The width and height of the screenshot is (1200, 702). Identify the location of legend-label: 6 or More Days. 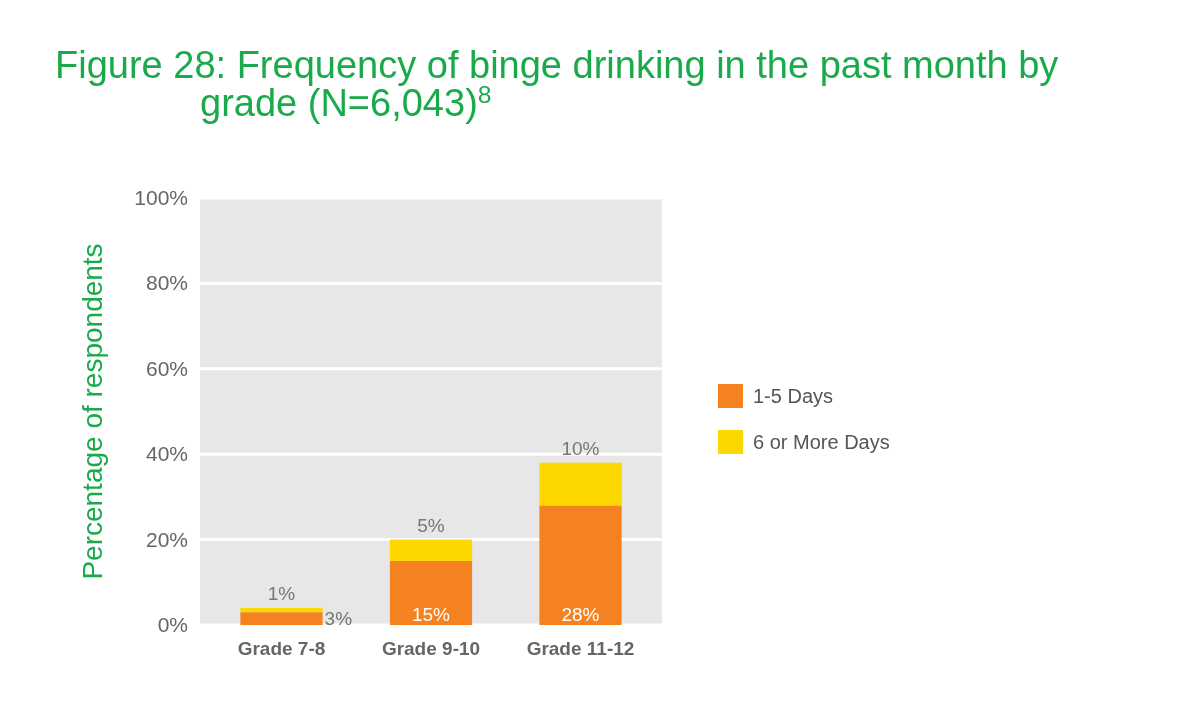
(821, 442).